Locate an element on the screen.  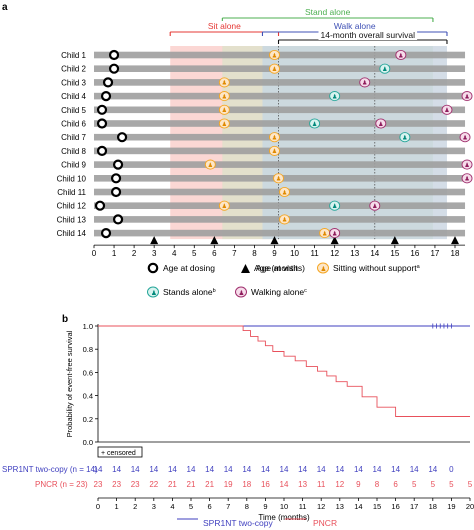
x-tick-label: 18 is located at coordinates (455, 253).